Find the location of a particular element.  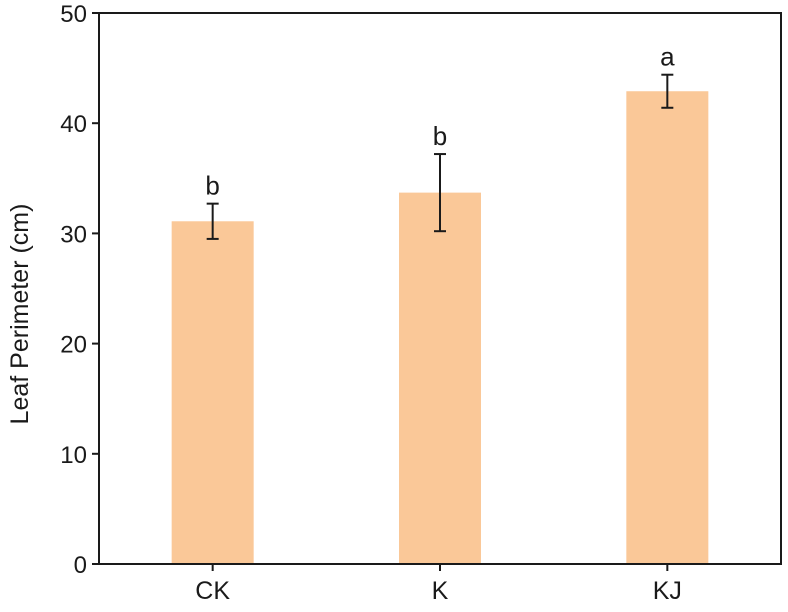

y-tick-label: 0 is located at coordinates (80, 565).